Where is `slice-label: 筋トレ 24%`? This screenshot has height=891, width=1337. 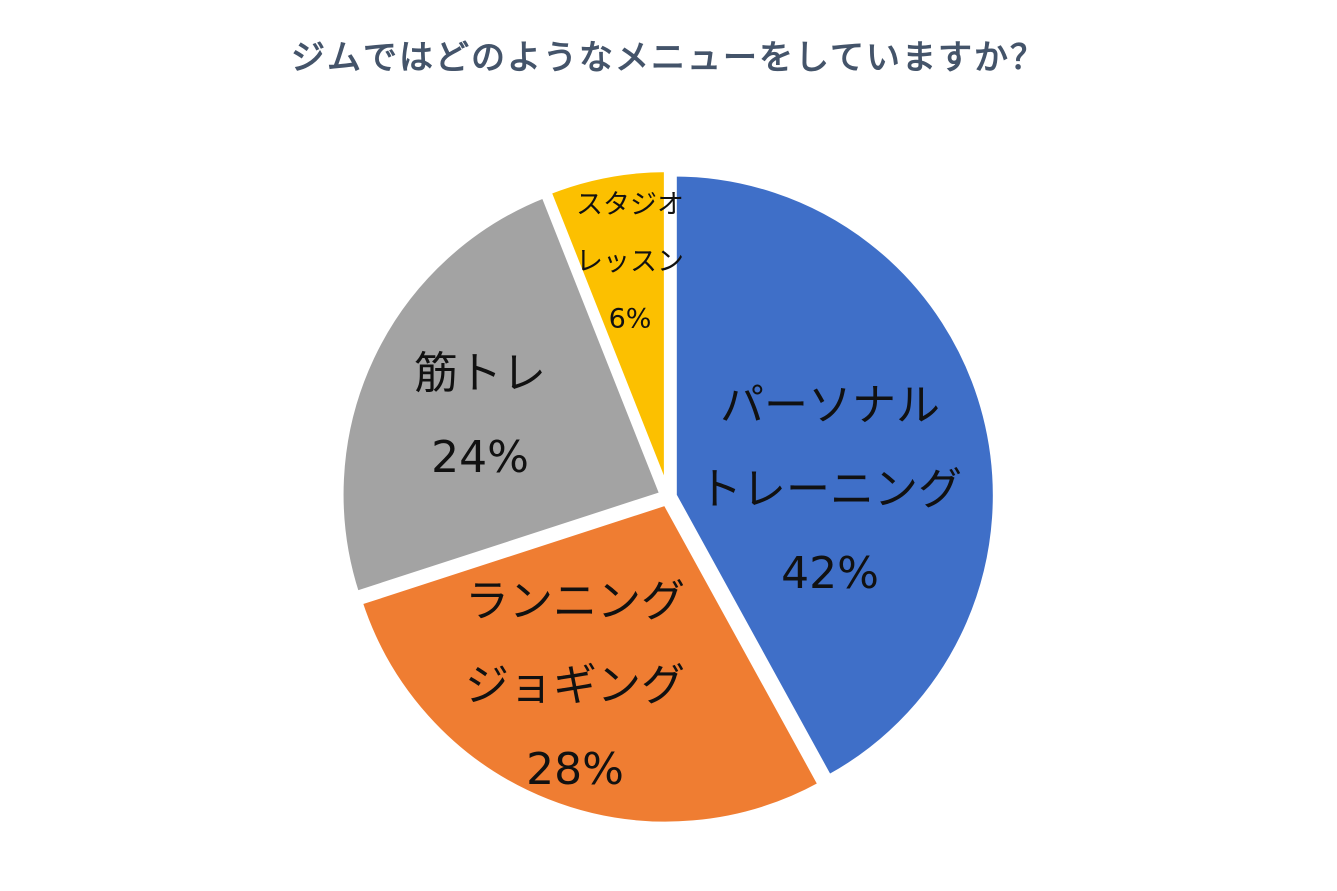
slice-label: 筋トレ 24% is located at coordinates (480, 416).